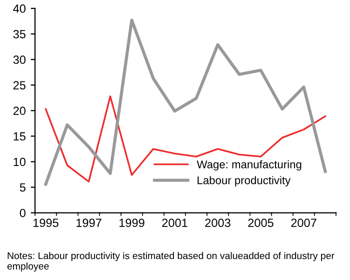 The height and width of the screenshot is (280, 350). I want to click on y-tick-label: 30, so click(19, 60).